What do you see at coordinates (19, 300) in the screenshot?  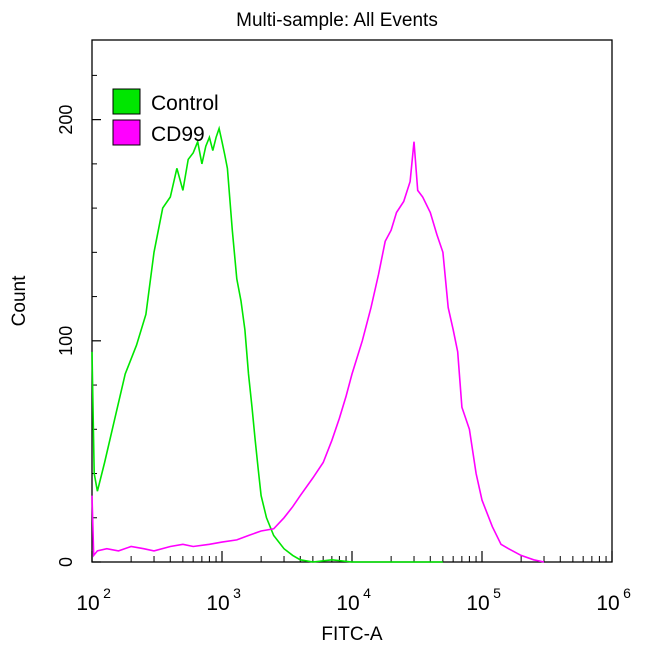 I see `y-axis-label: Count` at bounding box center [19, 300].